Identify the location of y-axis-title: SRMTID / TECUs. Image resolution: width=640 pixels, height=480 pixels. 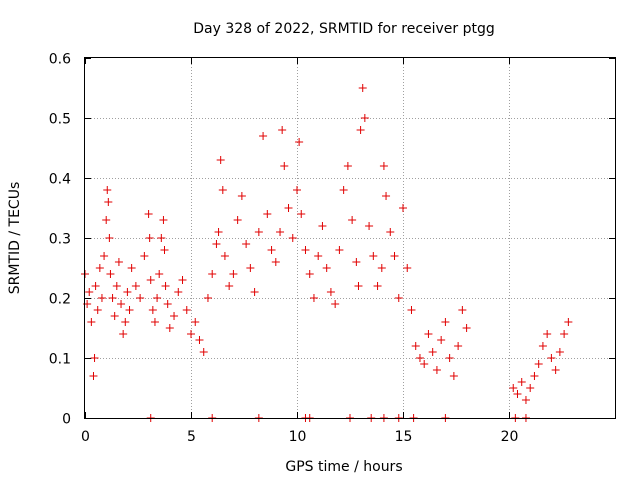
(15, 238).